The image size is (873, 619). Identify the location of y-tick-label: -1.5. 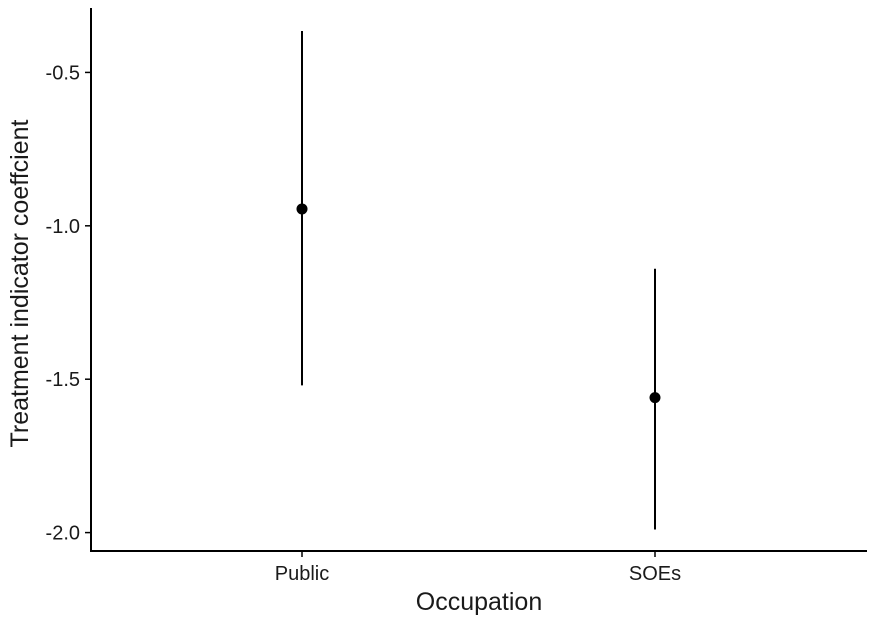
(63, 380).